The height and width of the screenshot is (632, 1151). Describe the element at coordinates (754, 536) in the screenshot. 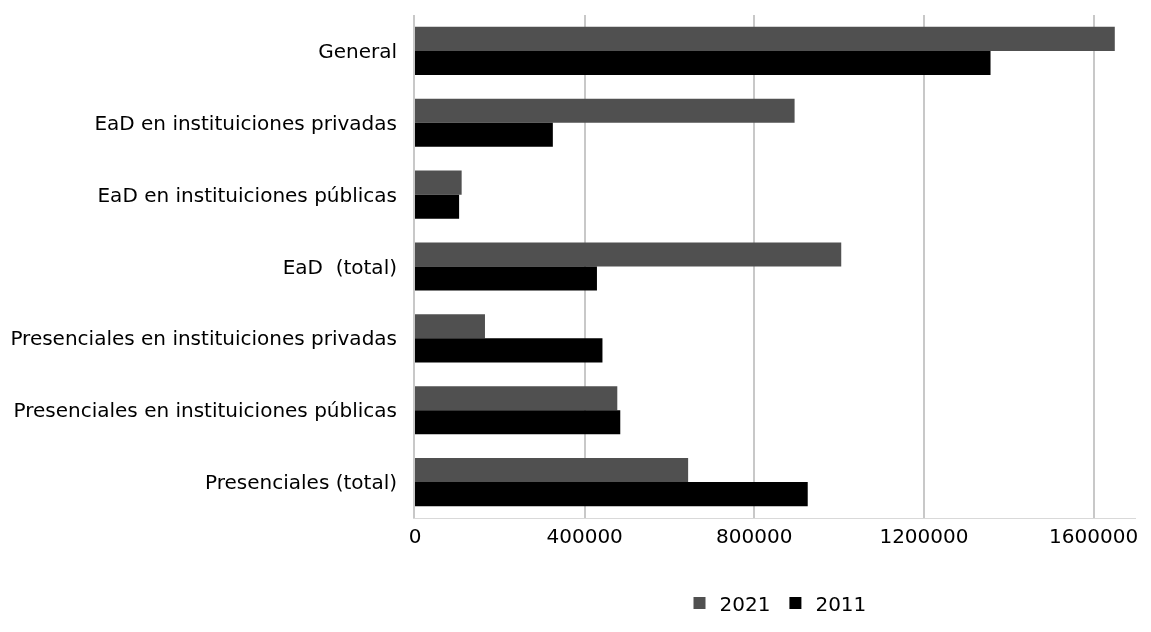

I see `x-tick-label: 800000` at that location.